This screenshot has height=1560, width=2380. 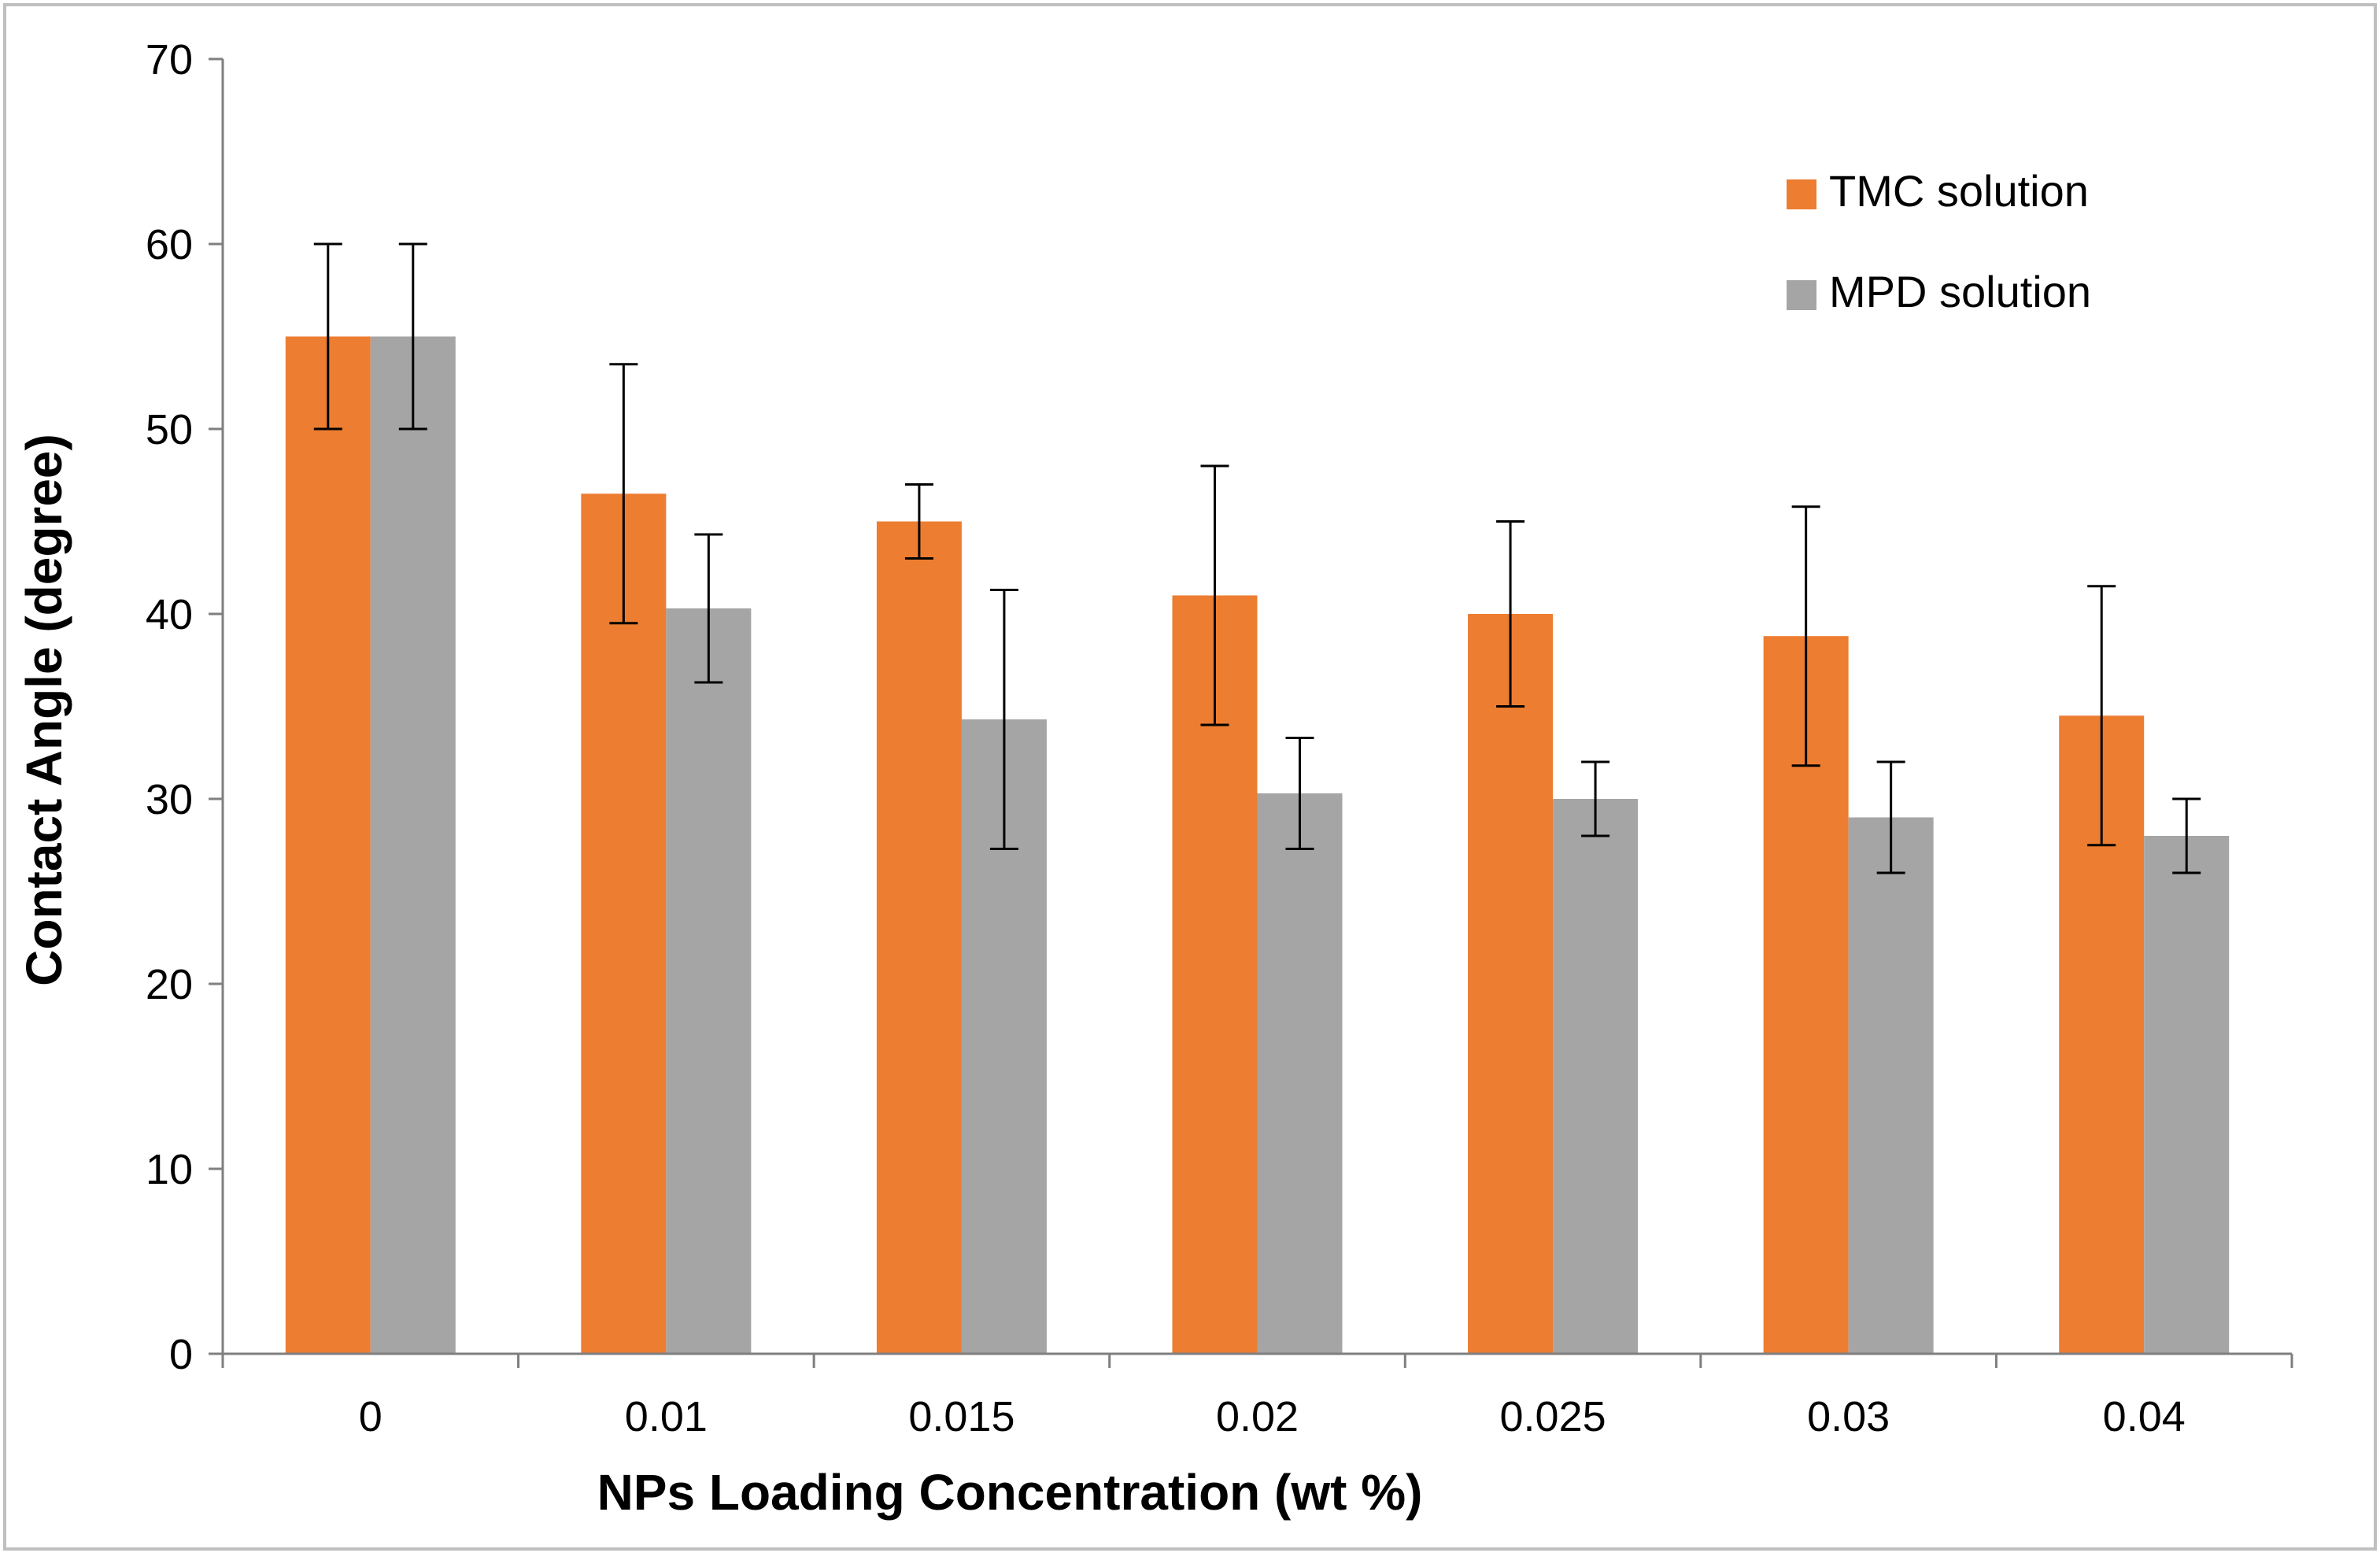 What do you see at coordinates (1553, 1416) in the screenshot?
I see `x-tick-label: 0.025` at bounding box center [1553, 1416].